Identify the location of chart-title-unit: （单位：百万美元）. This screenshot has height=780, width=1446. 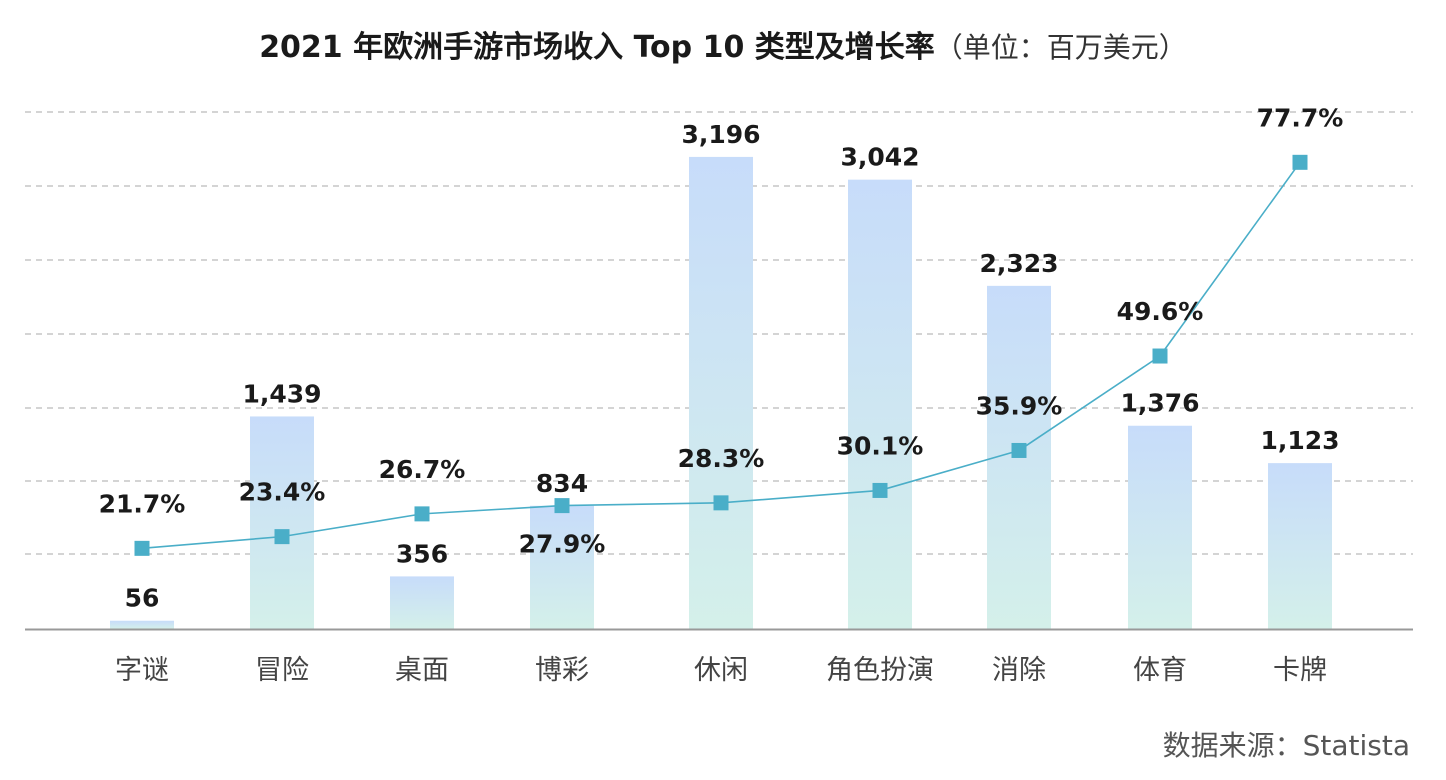
(1060, 47).